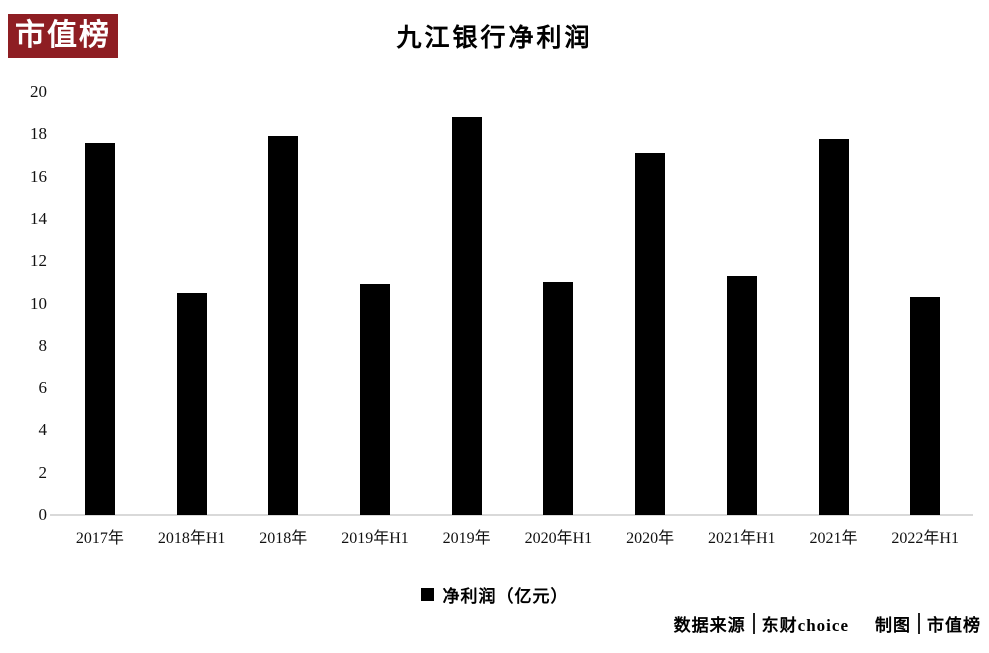 The height and width of the screenshot is (653, 989). Describe the element at coordinates (833, 326) in the screenshot. I see `bar-2021年` at that location.